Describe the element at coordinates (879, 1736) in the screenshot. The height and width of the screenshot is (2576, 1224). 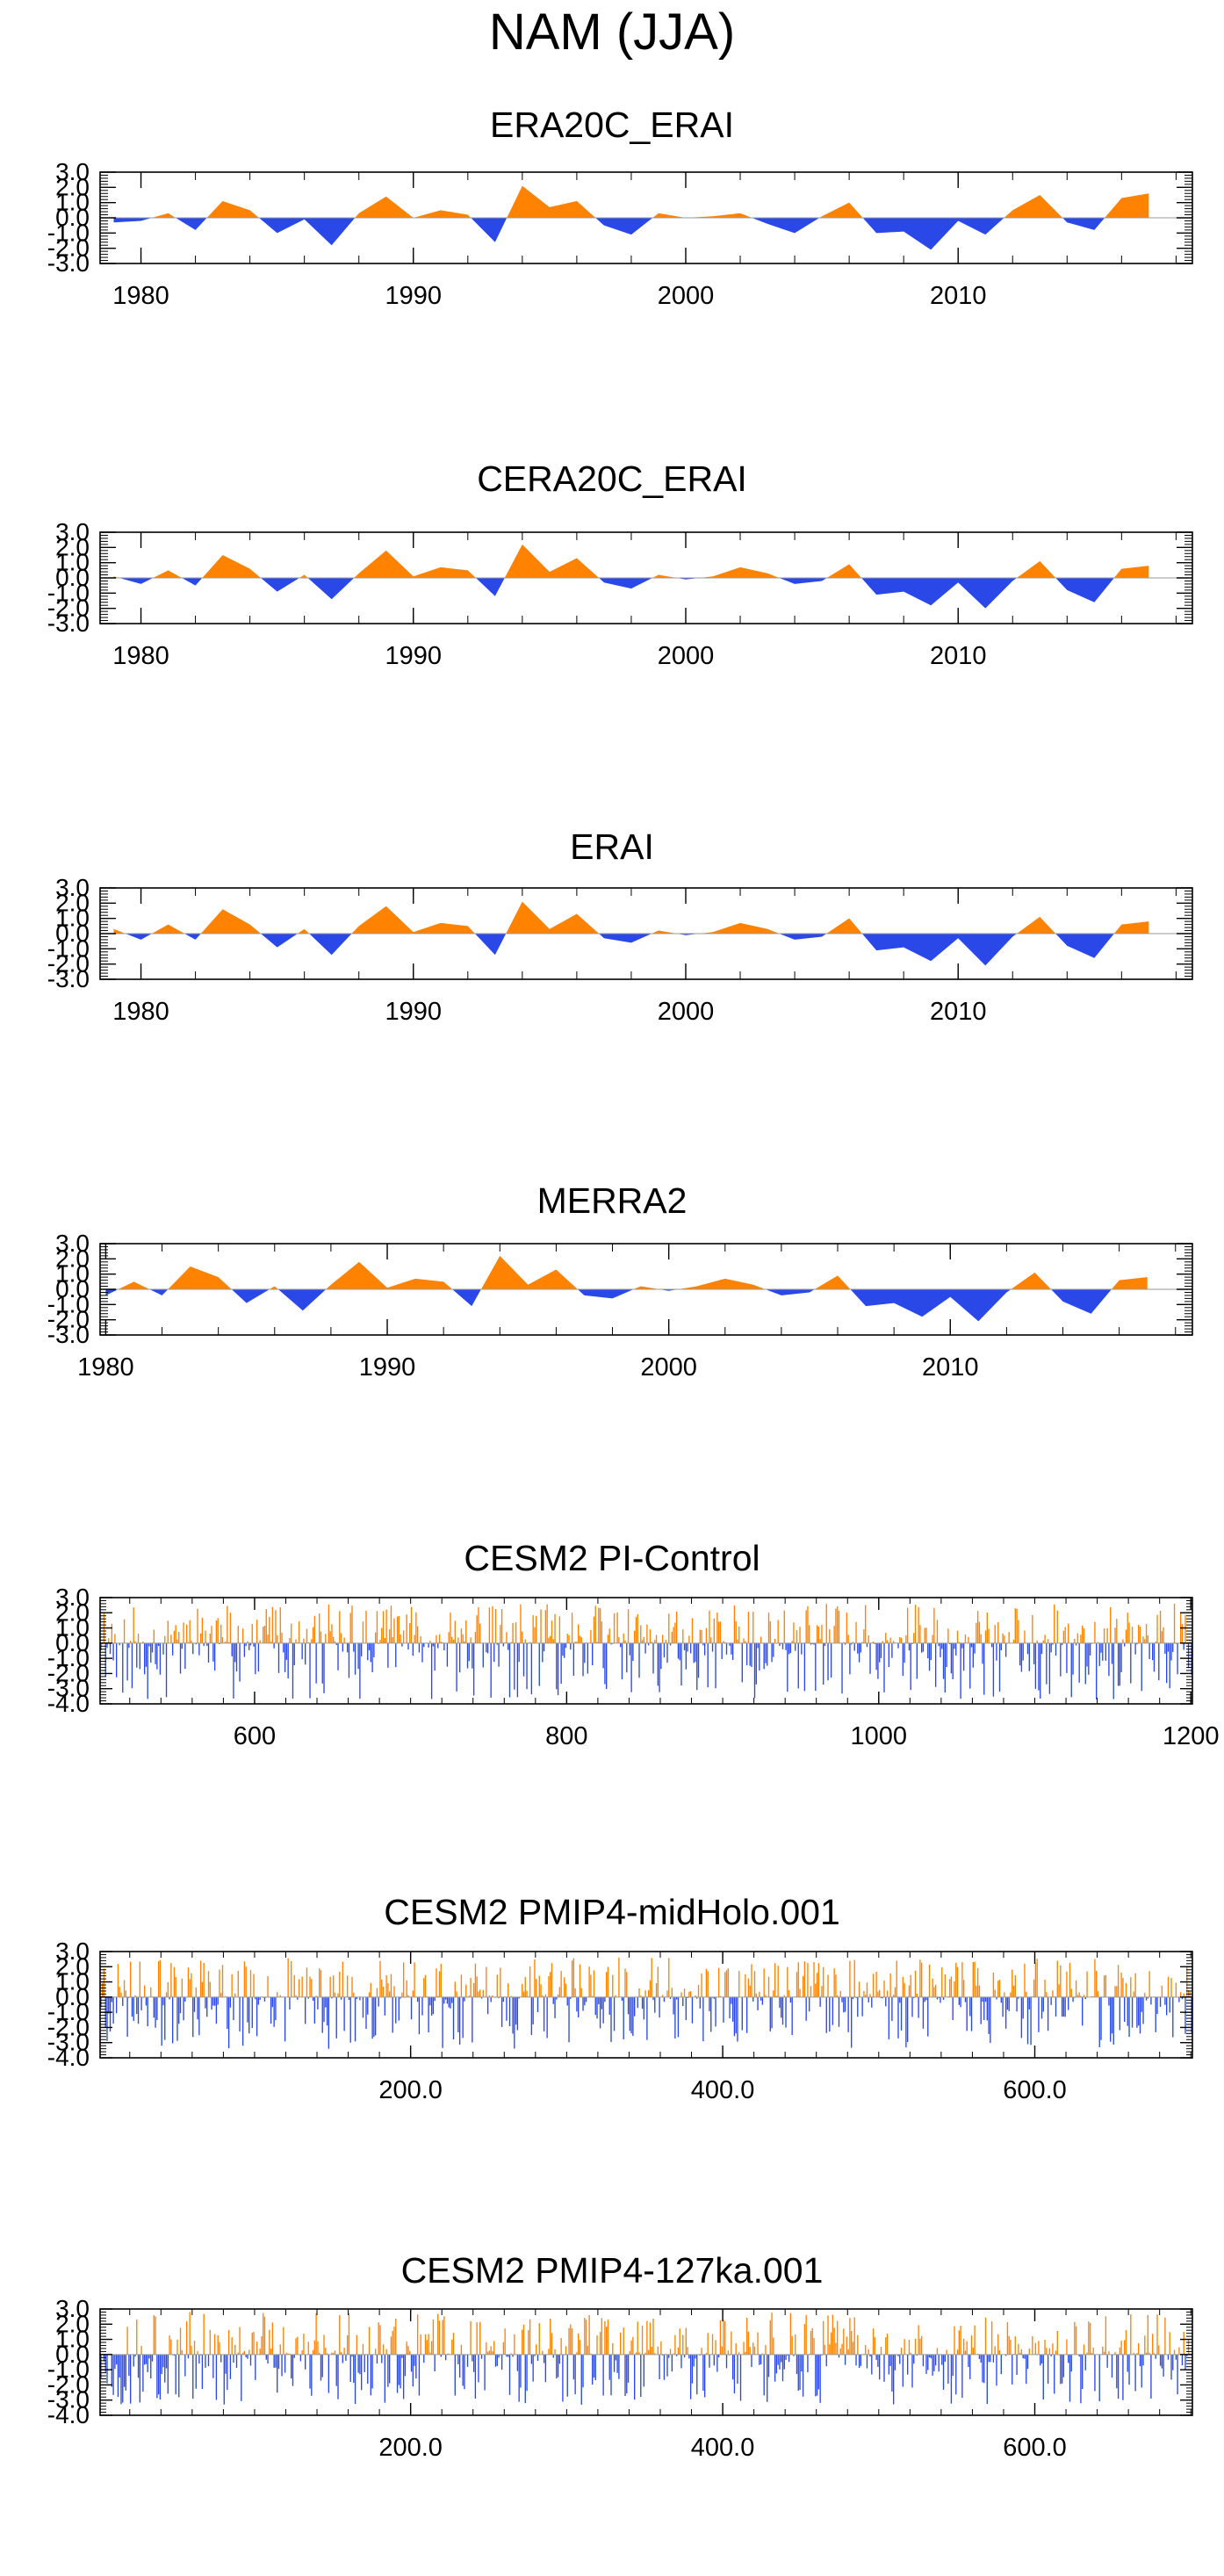
I see `x-tick-label: 1000` at that location.